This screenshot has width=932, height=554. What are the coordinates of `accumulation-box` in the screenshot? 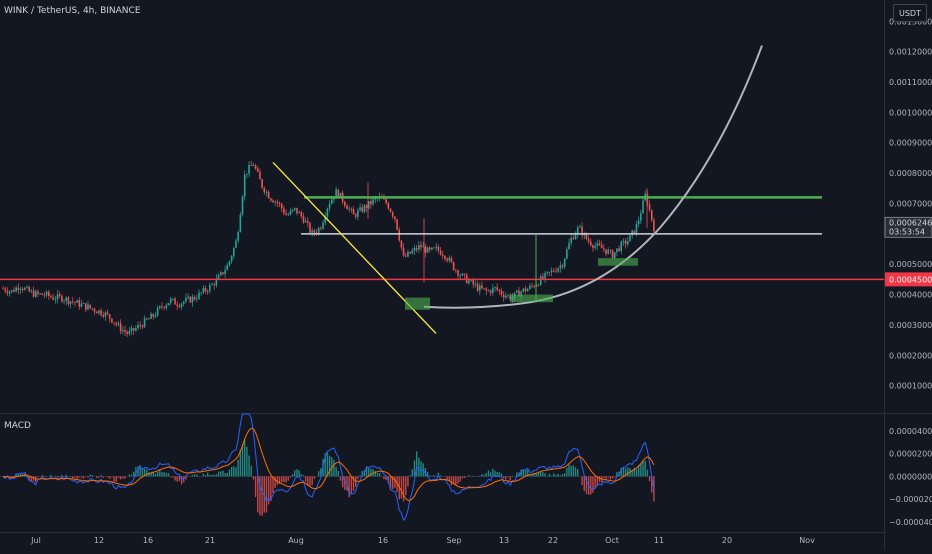 It's located at (618, 262).